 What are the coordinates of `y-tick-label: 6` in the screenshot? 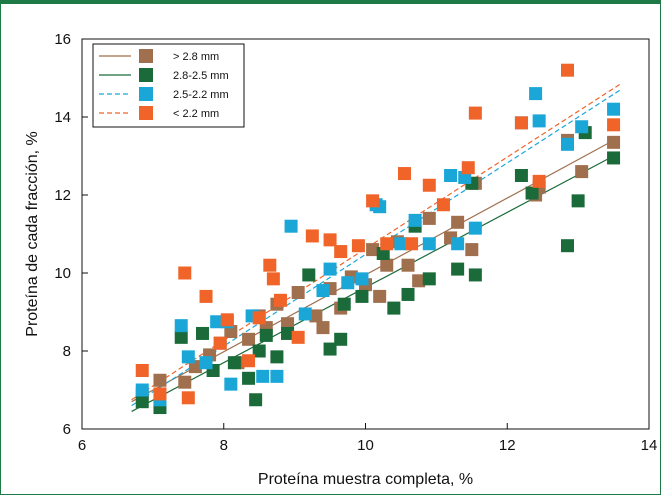 It's located at (67, 429).